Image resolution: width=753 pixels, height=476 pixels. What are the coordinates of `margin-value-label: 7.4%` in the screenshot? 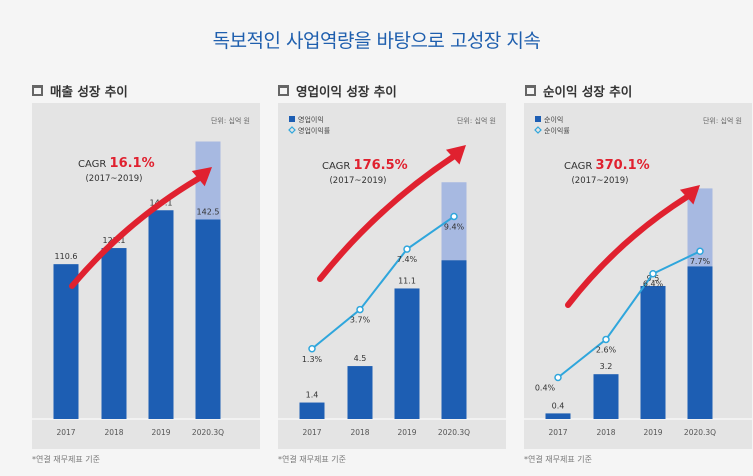 It's located at (407, 259).